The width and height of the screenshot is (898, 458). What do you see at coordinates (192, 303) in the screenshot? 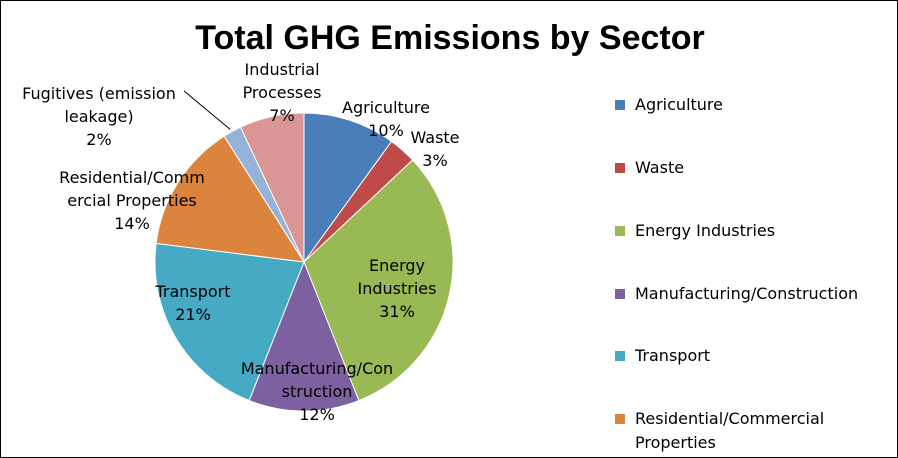
I see `data-label-transport: Transport 21%` at bounding box center [192, 303].